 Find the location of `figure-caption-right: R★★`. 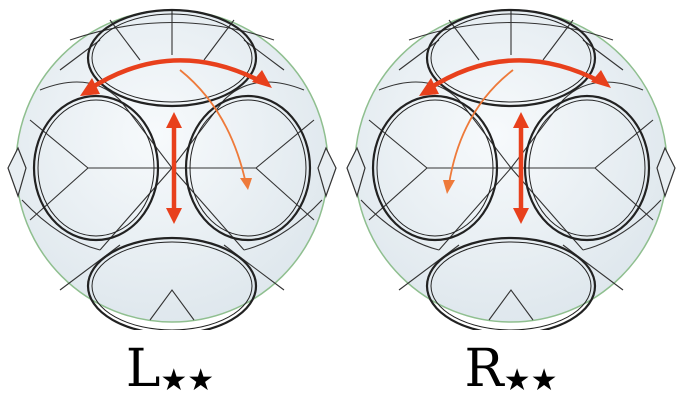

figure-caption-right: R★★ is located at coordinates (511, 369).